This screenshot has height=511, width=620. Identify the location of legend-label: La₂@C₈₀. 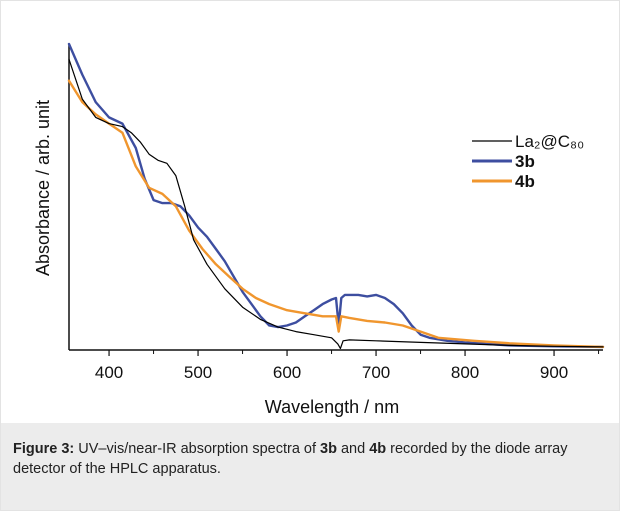
(549, 141).